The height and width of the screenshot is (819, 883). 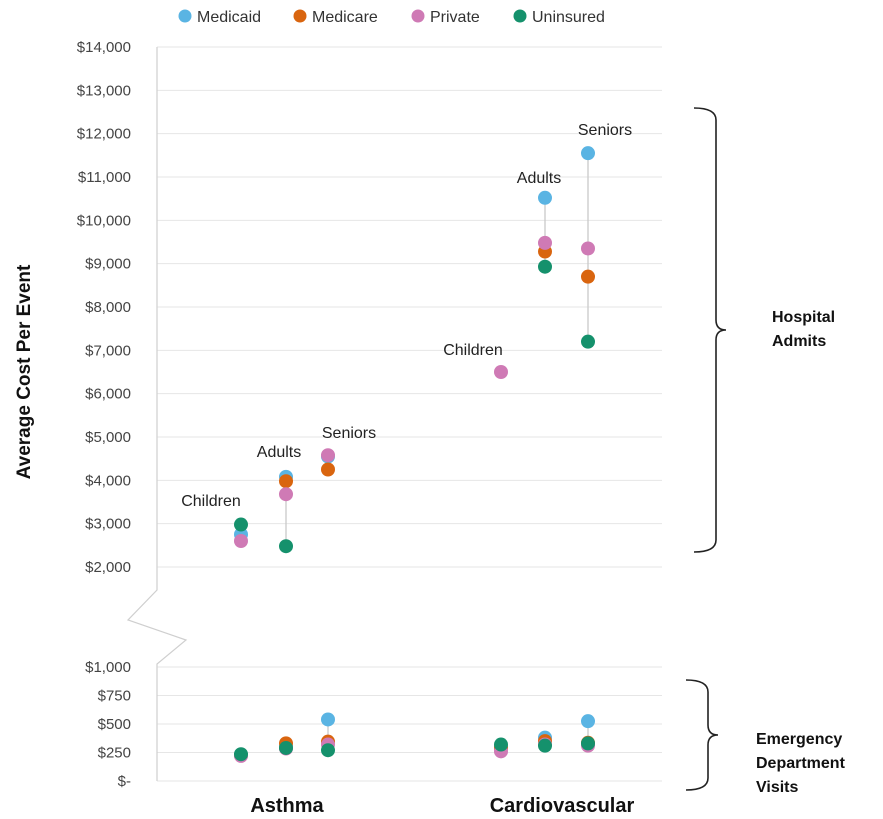 I want to click on category-label-asthma: Asthma, so click(x=287, y=806).